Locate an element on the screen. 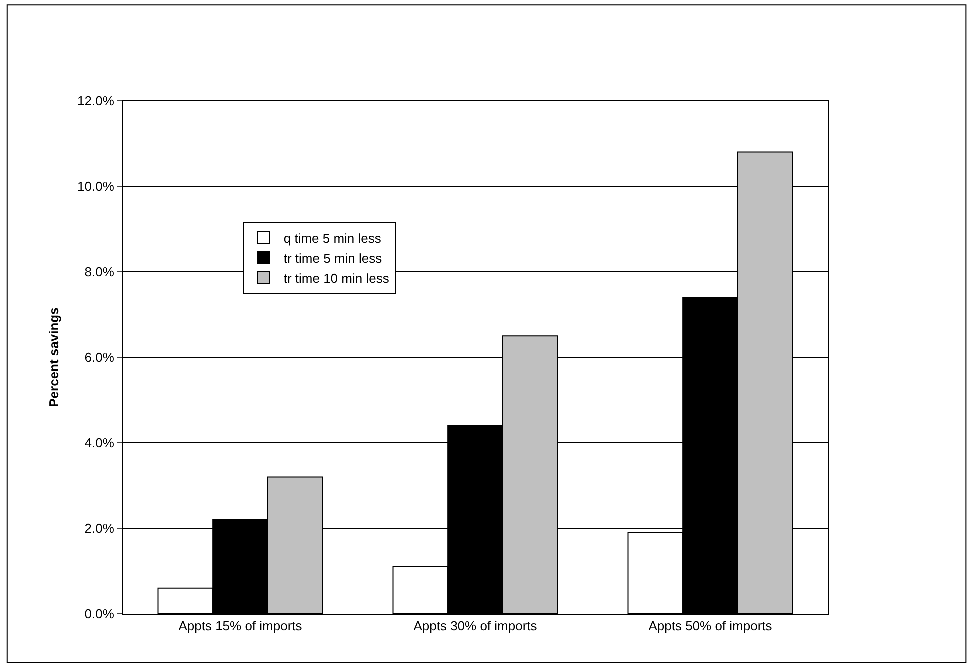  y-tick-label: 2.0% is located at coordinates (99, 528).